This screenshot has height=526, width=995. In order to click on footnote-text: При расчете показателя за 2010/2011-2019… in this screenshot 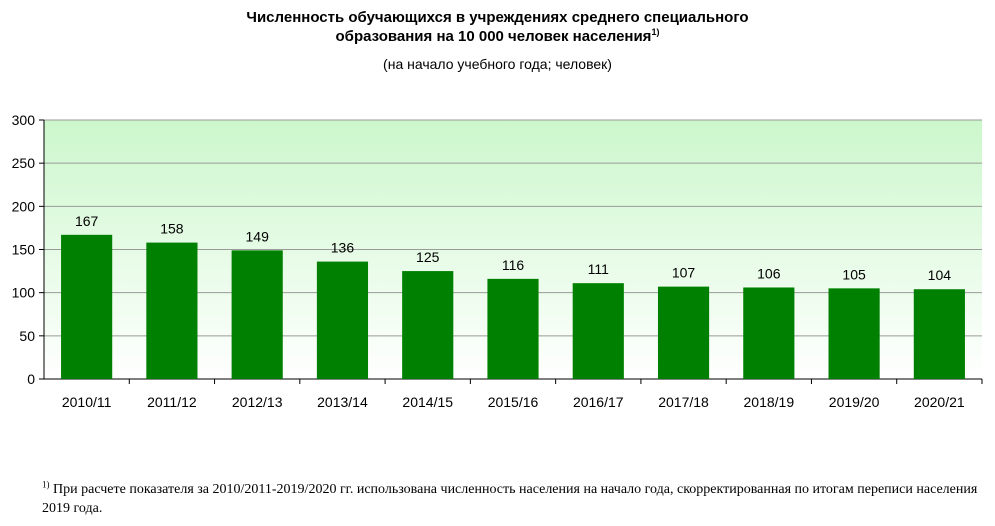, I will do `click(510, 499)`.